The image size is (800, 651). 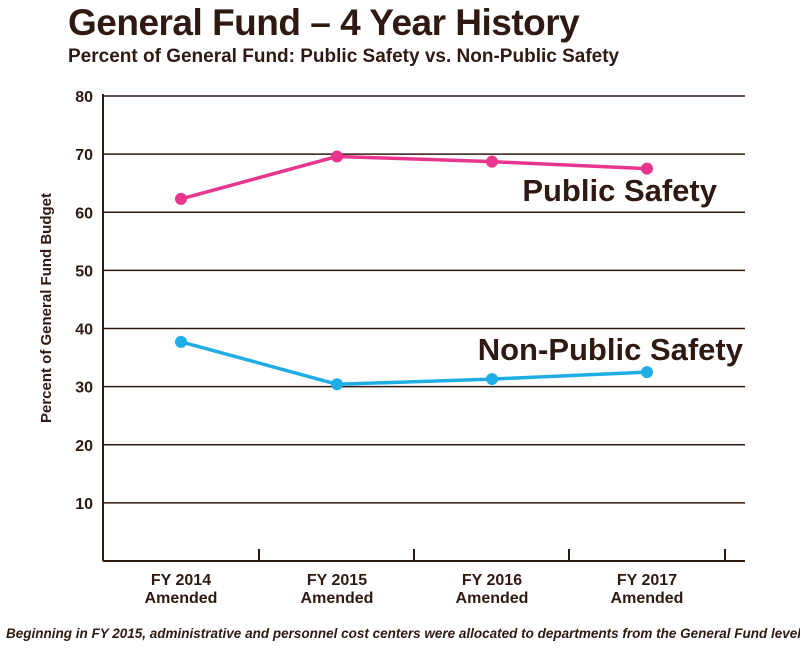 I want to click on series-labels: Public Safety Non-Public Safety, so click(x=611, y=270).